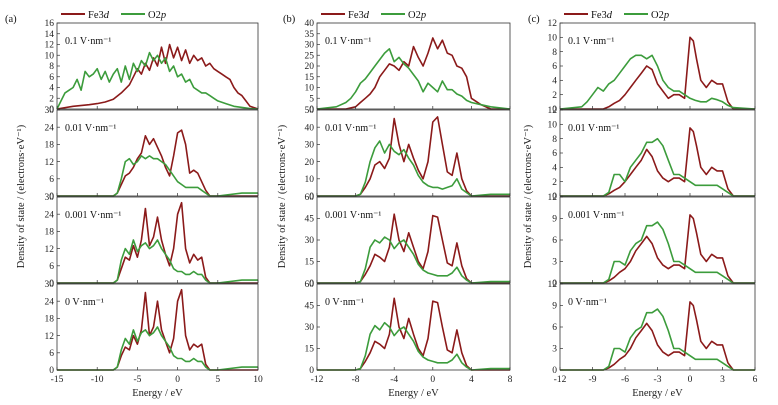 This screenshot has height=405, width=778. What do you see at coordinates (93, 215) in the screenshot?
I see `field-strength-label: 0.001 V·nm⁻¹` at bounding box center [93, 215].